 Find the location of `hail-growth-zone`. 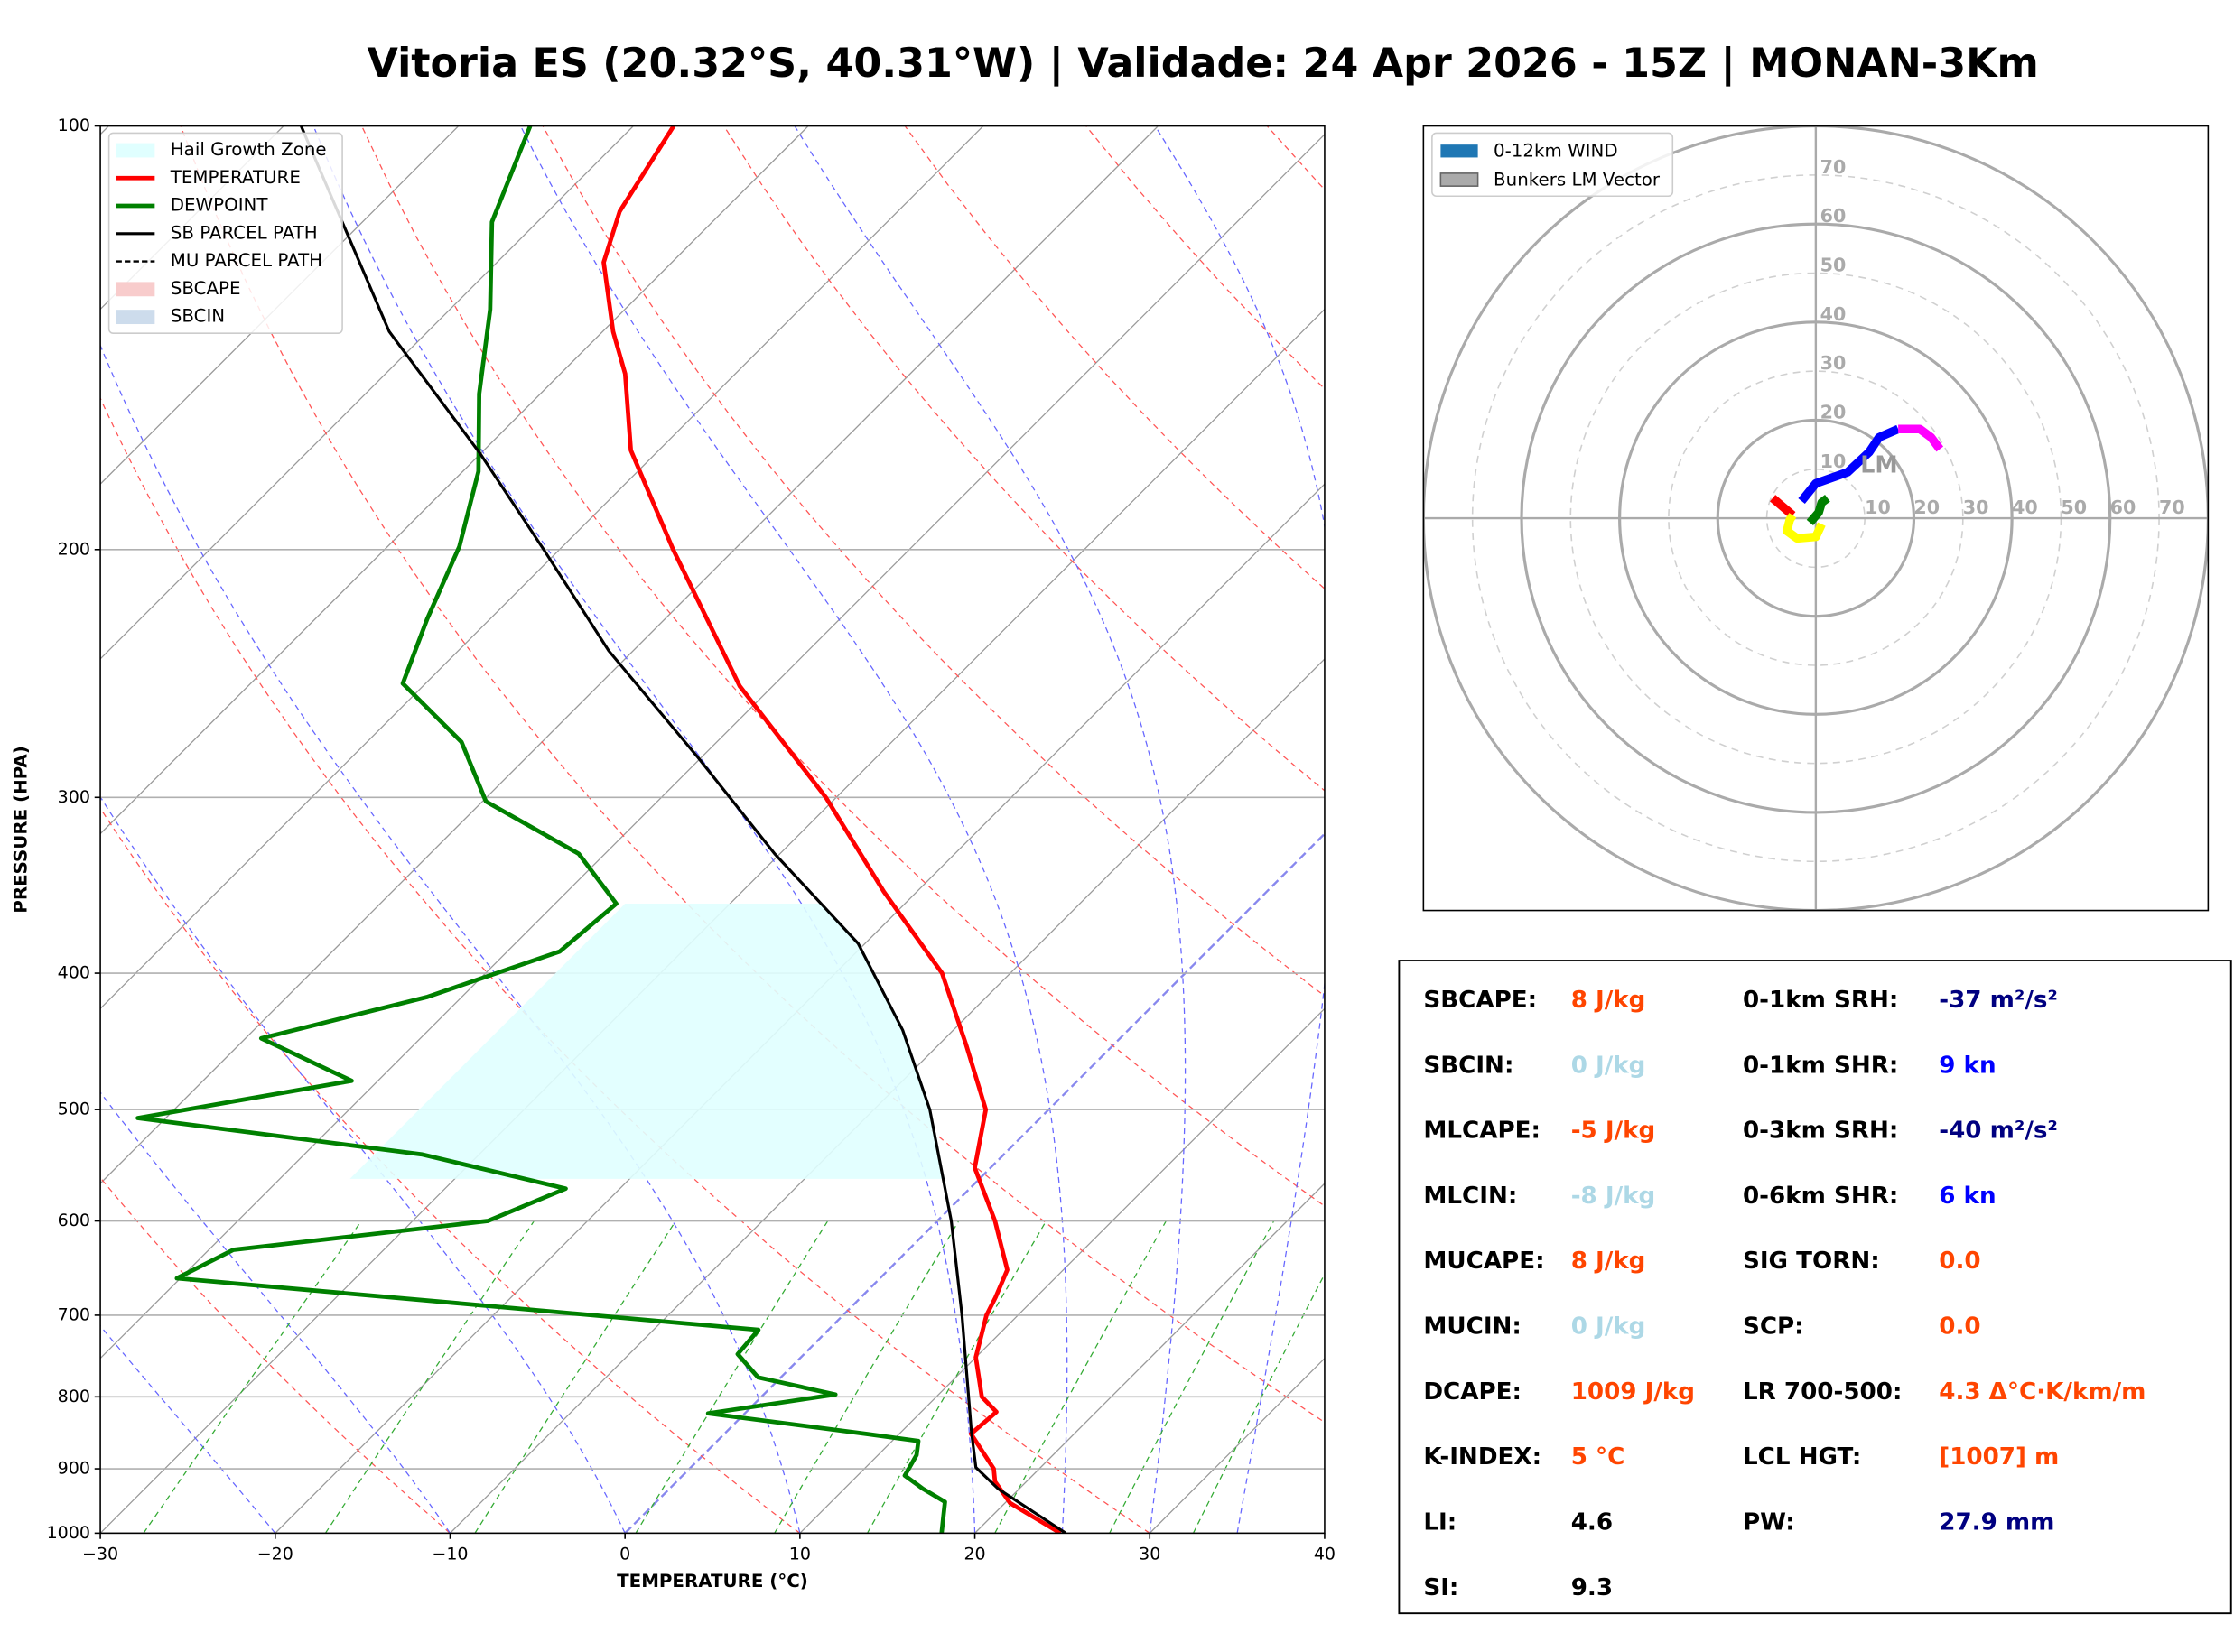

hail-growth-zone is located at coordinates (646, 1041).